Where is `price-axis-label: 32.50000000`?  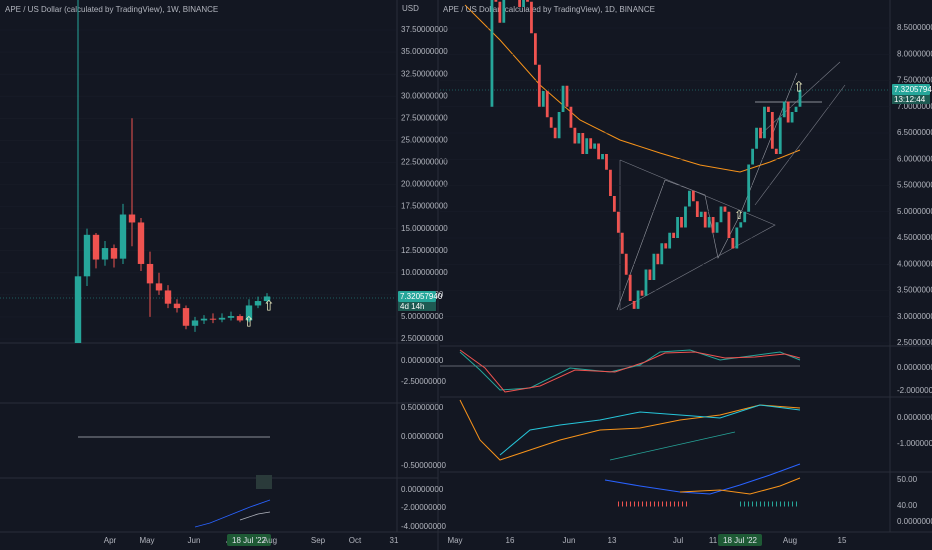
price-axis-label: 32.50000000 is located at coordinates (424, 73).